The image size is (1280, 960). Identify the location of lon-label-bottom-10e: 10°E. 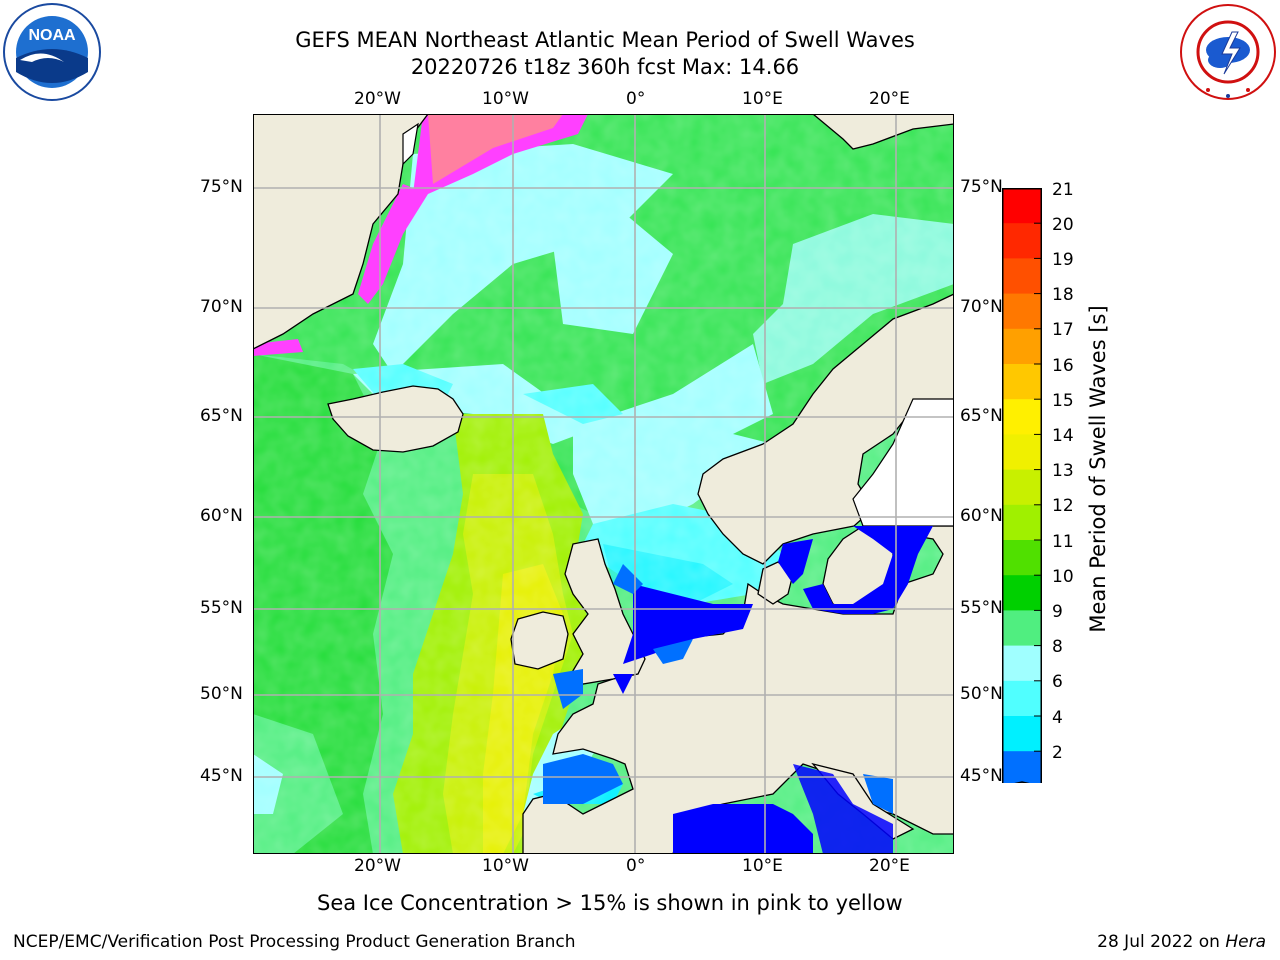
(762, 866).